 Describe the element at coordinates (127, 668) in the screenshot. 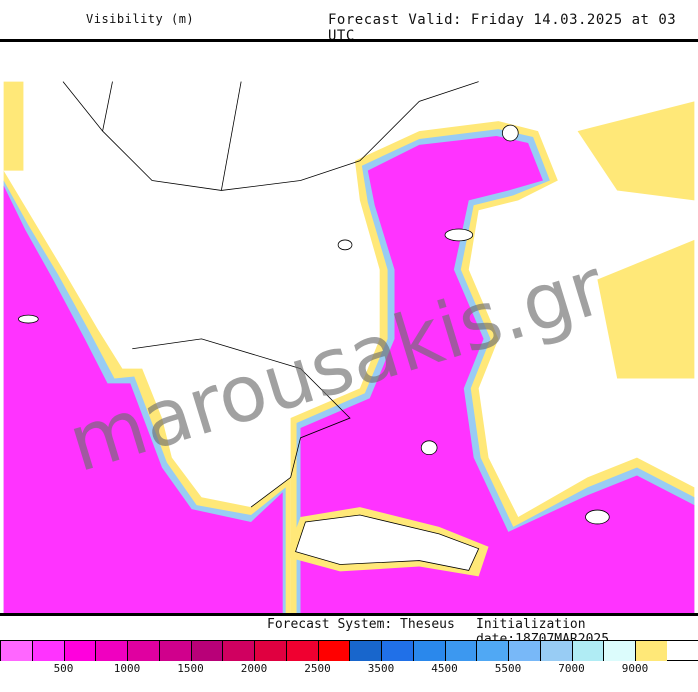

I see `legend-label: 1000` at that location.